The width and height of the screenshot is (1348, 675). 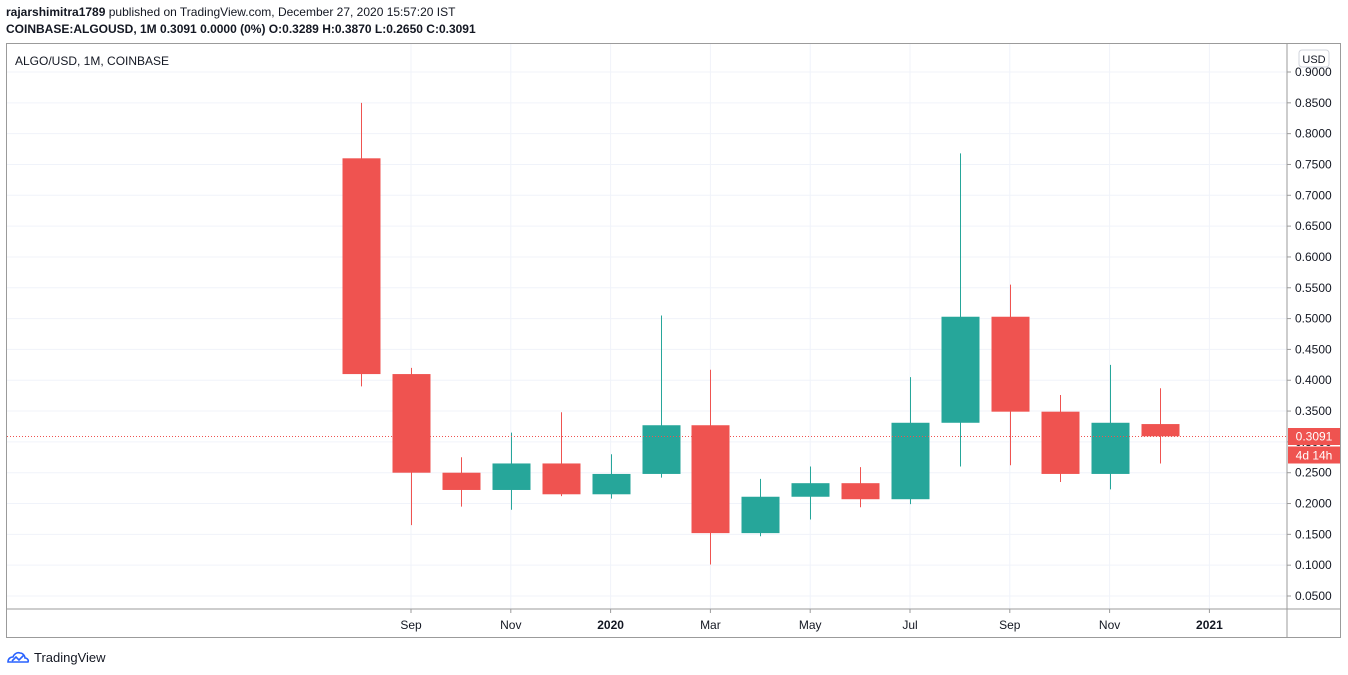 I want to click on y-tick-label: 0.4000, so click(x=1313, y=380).